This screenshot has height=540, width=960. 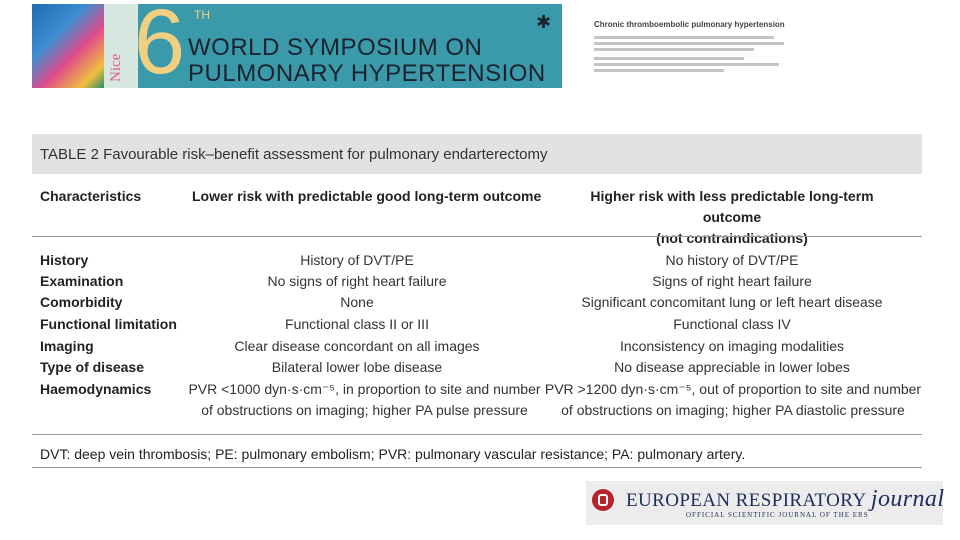 What do you see at coordinates (82, 281) in the screenshot?
I see `row-label: Examination` at bounding box center [82, 281].